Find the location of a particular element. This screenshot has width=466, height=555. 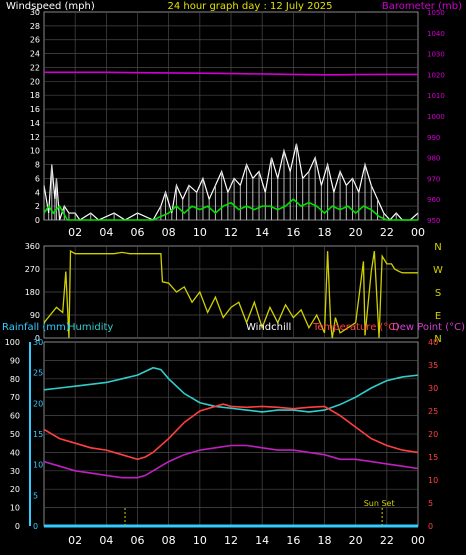

wind-axis-title: Windspeed (mph) is located at coordinates (50, 6).